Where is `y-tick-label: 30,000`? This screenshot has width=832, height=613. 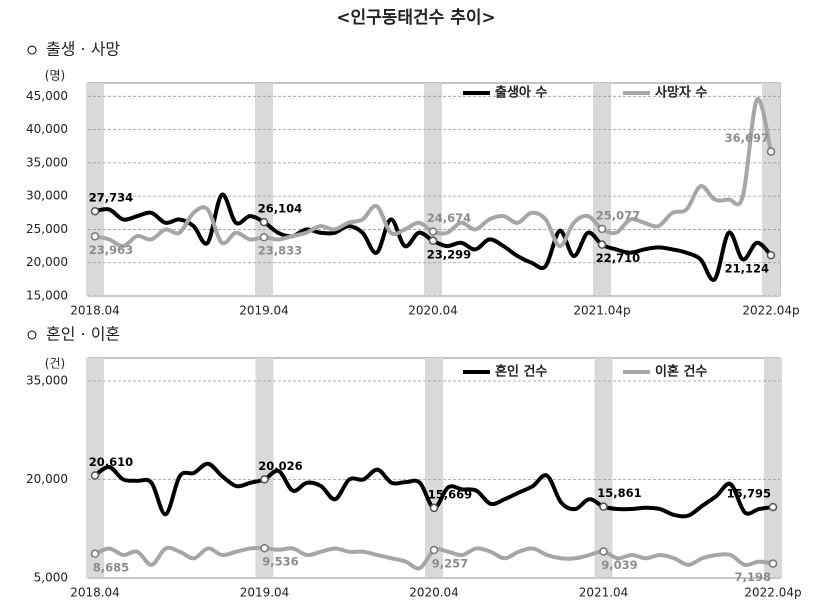
y-tick-label: 30,000 is located at coordinates (47, 196).